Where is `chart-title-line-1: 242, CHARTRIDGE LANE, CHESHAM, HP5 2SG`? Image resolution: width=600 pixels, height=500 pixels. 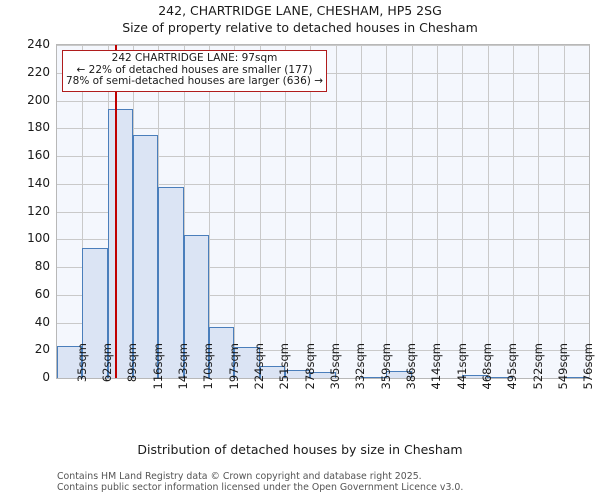
chart-title-line-1: 242, CHARTRIDGE LANE, CHESHAM, HP5 2SG is located at coordinates (300, 10).